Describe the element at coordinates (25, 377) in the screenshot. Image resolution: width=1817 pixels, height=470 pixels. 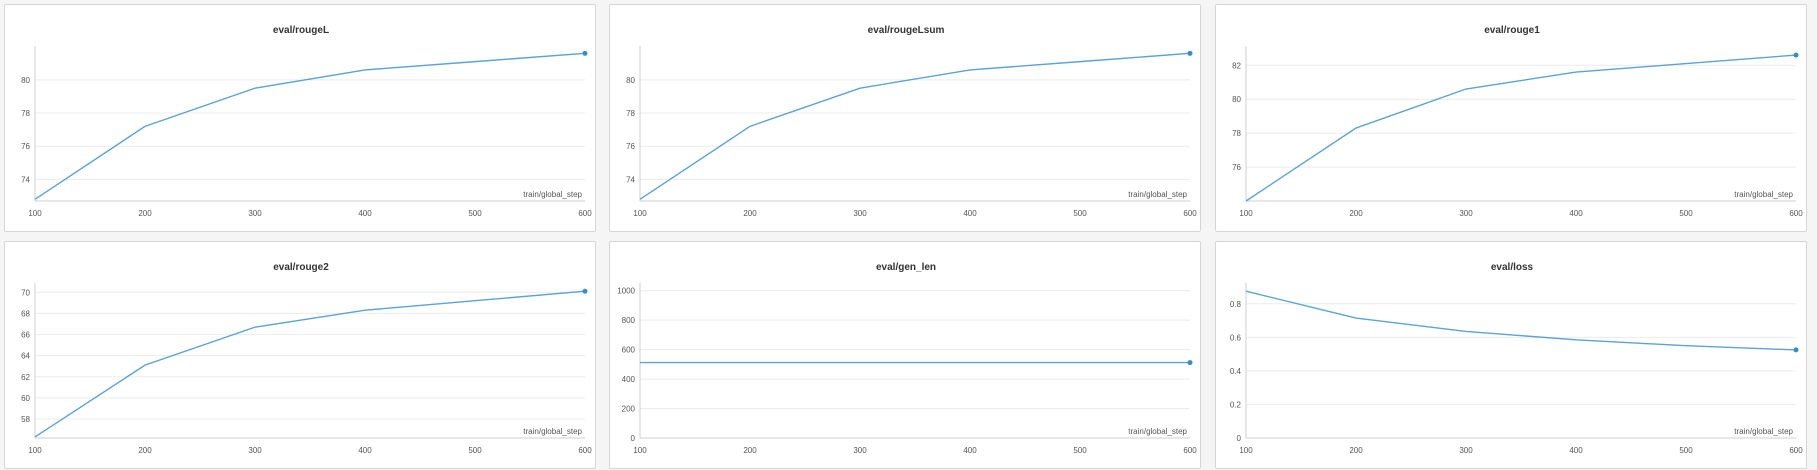
I see `y-tick-label: 62` at that location.